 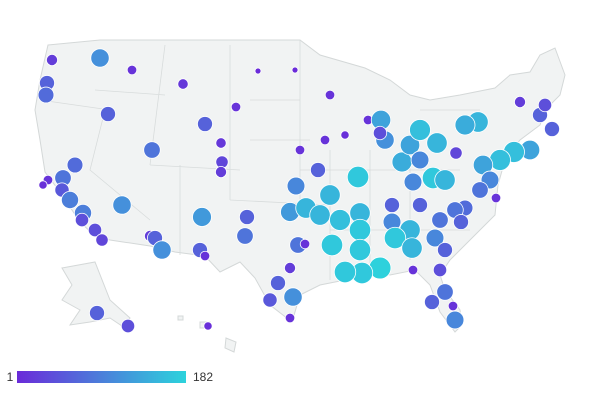 I want to click on legend-max: 182, so click(x=203, y=377).